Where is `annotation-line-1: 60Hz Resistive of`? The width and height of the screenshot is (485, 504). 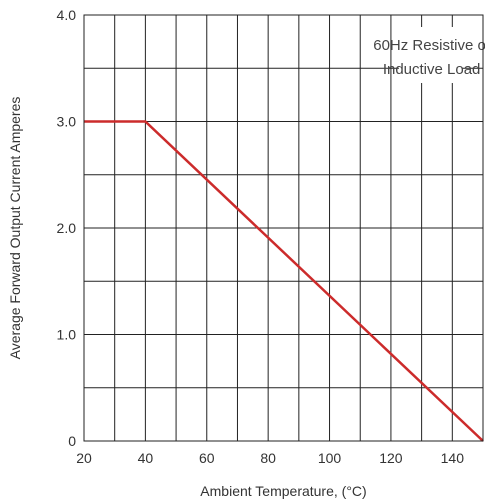
annotation-line-1: 60Hz Resistive of is located at coordinates (429, 45).